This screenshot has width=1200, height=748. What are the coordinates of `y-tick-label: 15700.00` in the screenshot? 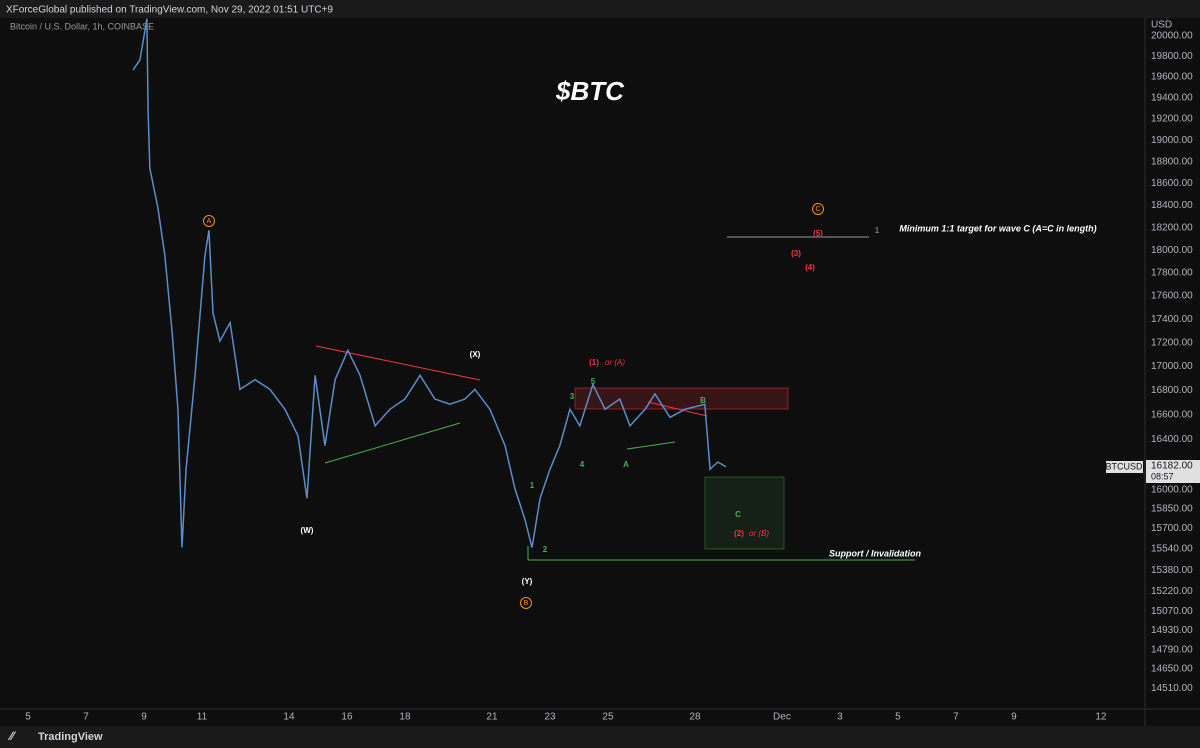 It's located at (1172, 528).